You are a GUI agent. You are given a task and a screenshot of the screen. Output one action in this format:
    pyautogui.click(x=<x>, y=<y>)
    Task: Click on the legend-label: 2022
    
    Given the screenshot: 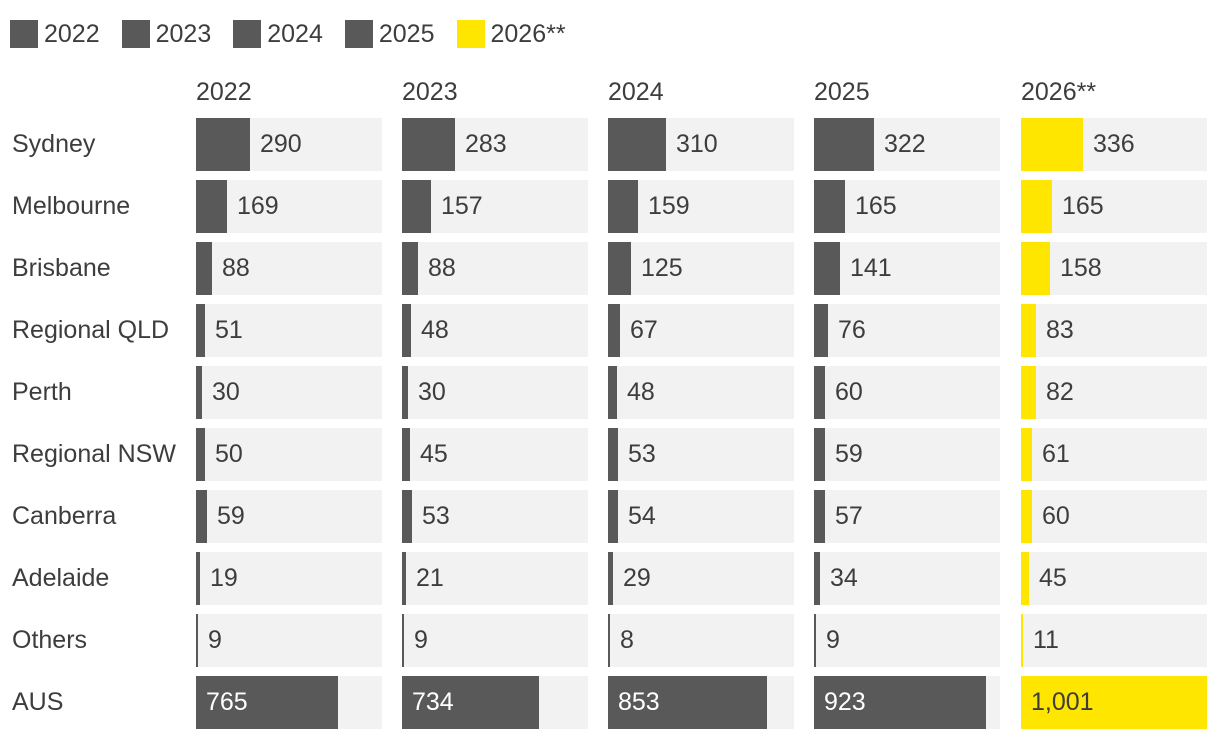 What is the action you would take?
    pyautogui.click(x=72, y=34)
    